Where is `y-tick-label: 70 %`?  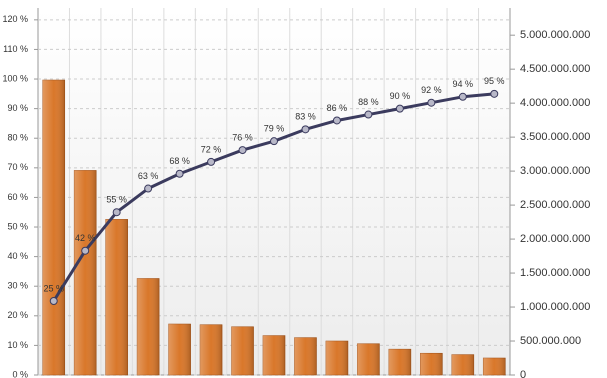
y-tick-label: 70 % is located at coordinates (17, 167).